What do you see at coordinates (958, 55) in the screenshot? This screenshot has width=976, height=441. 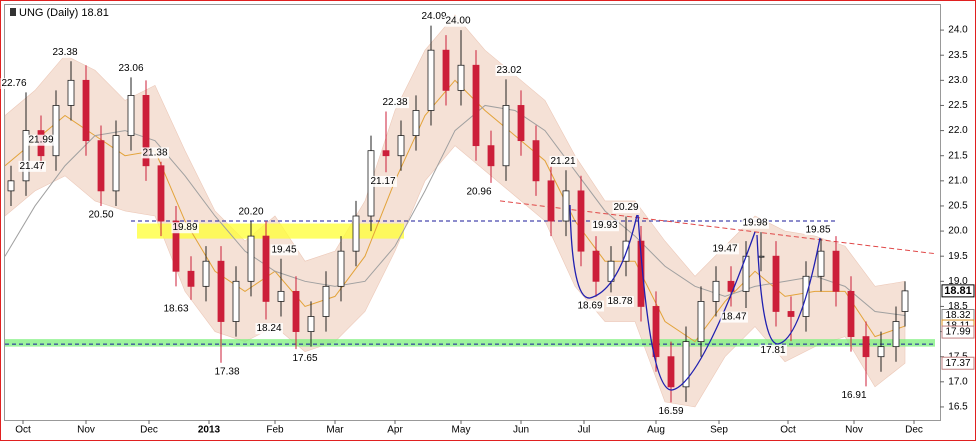 I see `y-tick-label: 23.5` at bounding box center [958, 55].